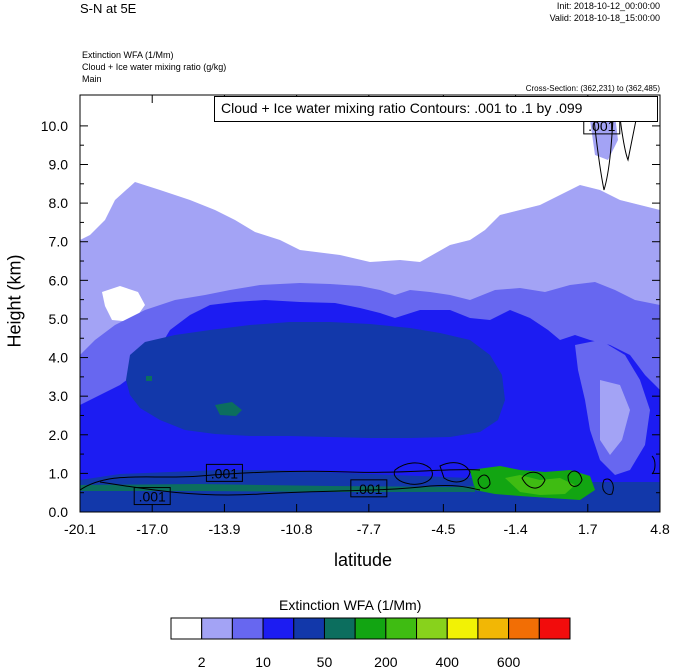 This screenshot has width=674, height=668. Describe the element at coordinates (59, 358) in the screenshot. I see `y-tick-label: 4.0` at that location.